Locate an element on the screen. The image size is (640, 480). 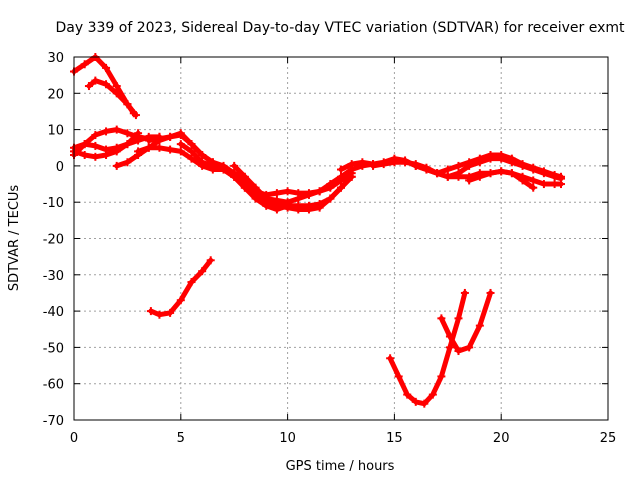
x-tick-labels: 0 5 10 15 20 25 is located at coordinates (343, 438).